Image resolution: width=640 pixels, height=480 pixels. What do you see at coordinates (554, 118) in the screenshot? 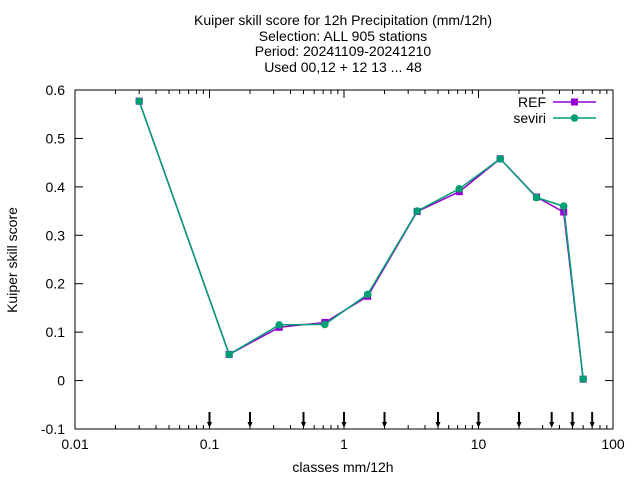
I see `legend-item-seviri: seviri` at bounding box center [554, 118].